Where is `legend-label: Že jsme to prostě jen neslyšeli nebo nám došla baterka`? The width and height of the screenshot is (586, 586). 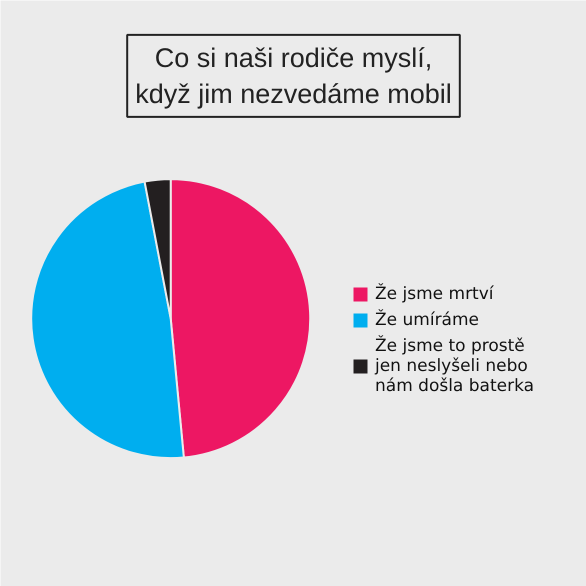
legend-label: Že jsme to prostě jen neslyšeli nebo nám došla baterka is located at coordinates (454, 366).